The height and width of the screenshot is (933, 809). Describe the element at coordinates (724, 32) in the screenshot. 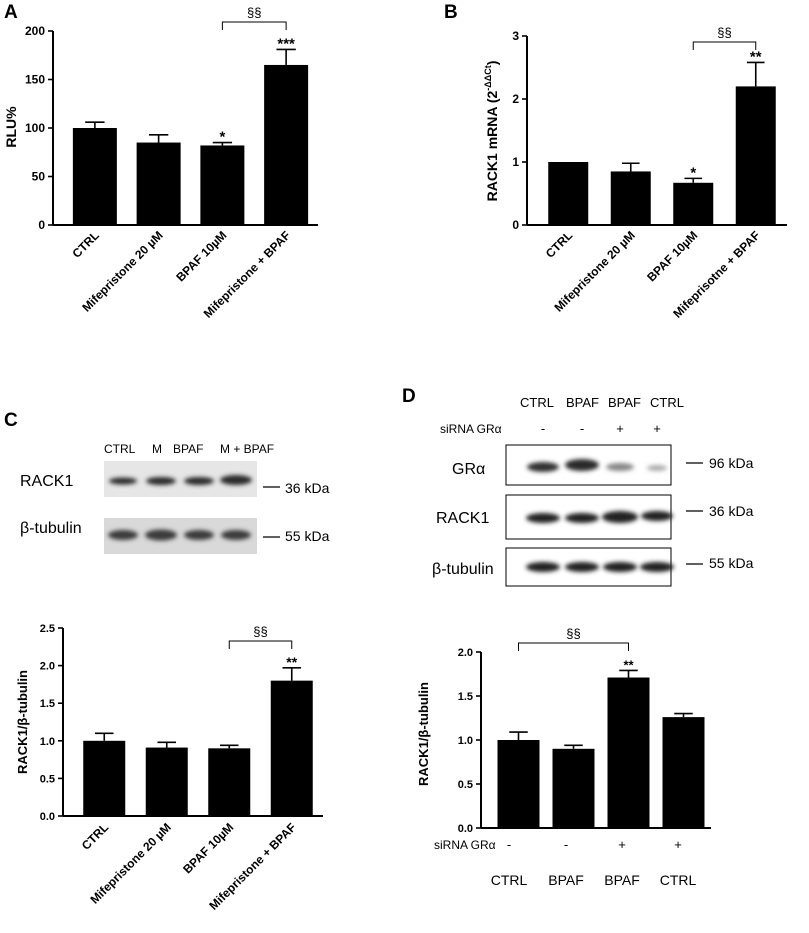

I see `chart-b-bracket-label: §§` at that location.